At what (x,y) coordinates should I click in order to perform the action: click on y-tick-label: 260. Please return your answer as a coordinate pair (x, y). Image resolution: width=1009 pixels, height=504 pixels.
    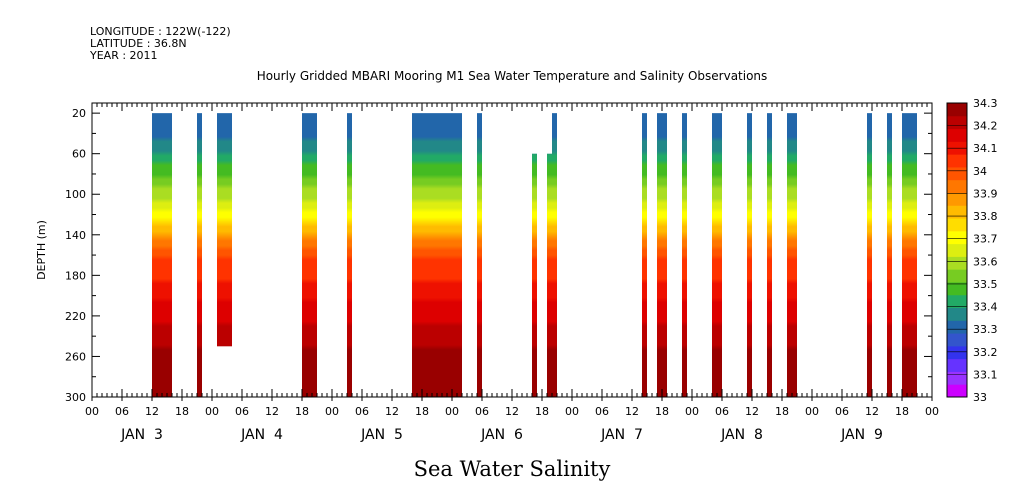
    Looking at the image, I should click on (75, 356).